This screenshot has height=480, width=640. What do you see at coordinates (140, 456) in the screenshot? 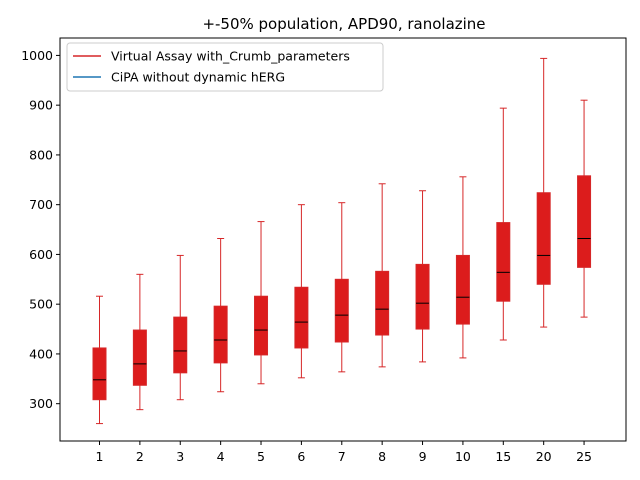
I see `x-tick-label: 2` at bounding box center [140, 456].